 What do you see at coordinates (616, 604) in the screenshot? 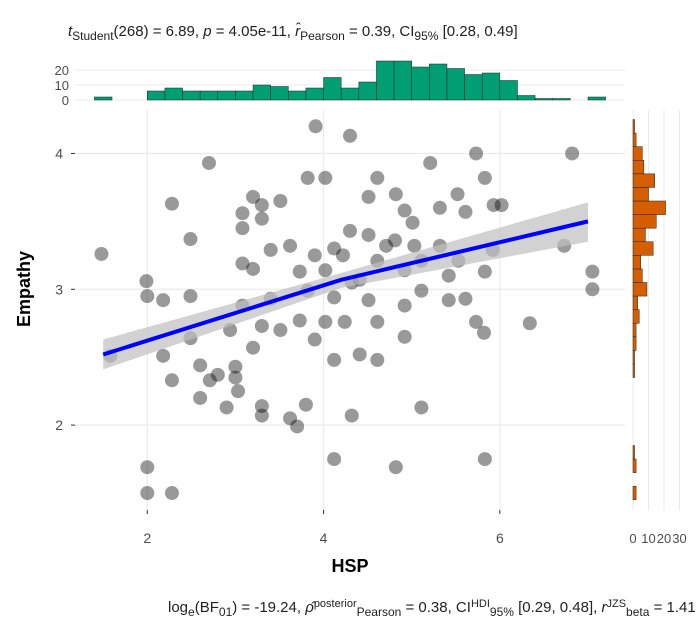
I see `text-part: JZS` at bounding box center [616, 604].